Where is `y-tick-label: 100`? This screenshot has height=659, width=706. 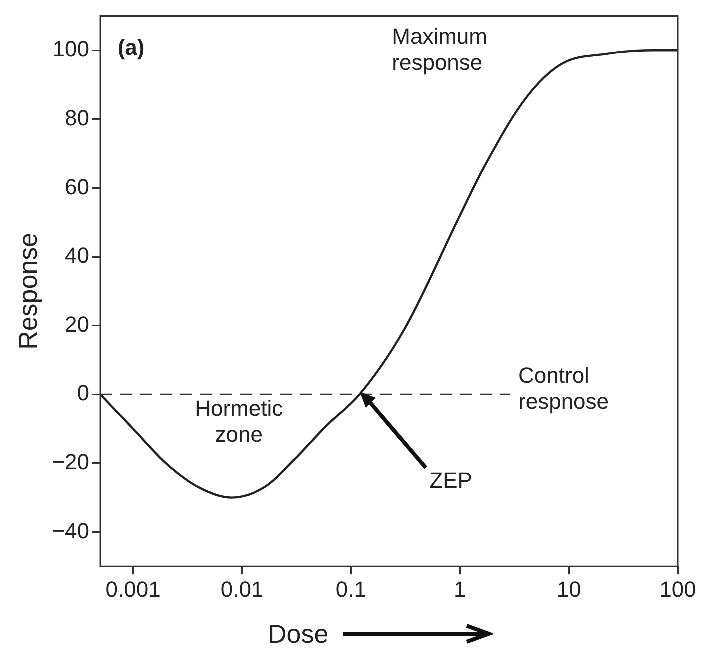 y-tick-label: 100 is located at coordinates (71, 49).